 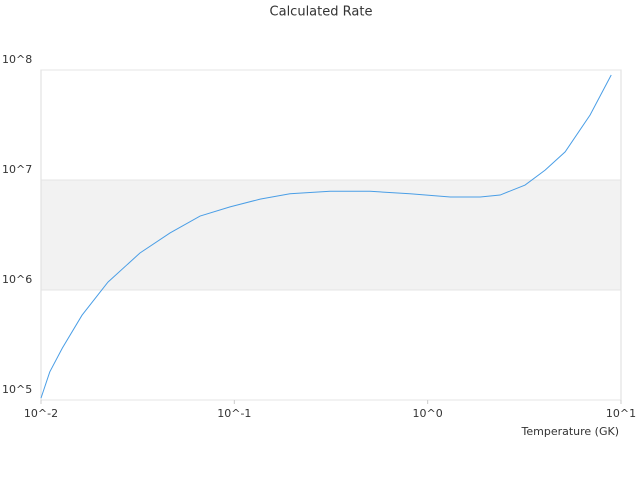 What do you see at coordinates (17, 169) in the screenshot?
I see `y-tick-label: 10^7` at bounding box center [17, 169].